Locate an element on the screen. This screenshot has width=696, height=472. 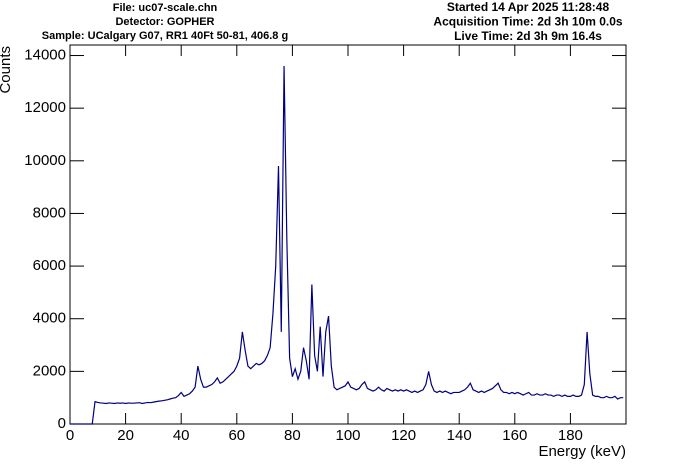
info-right: Acquisition Time: 2d 3h 10m 0.0s is located at coordinates (527, 22).